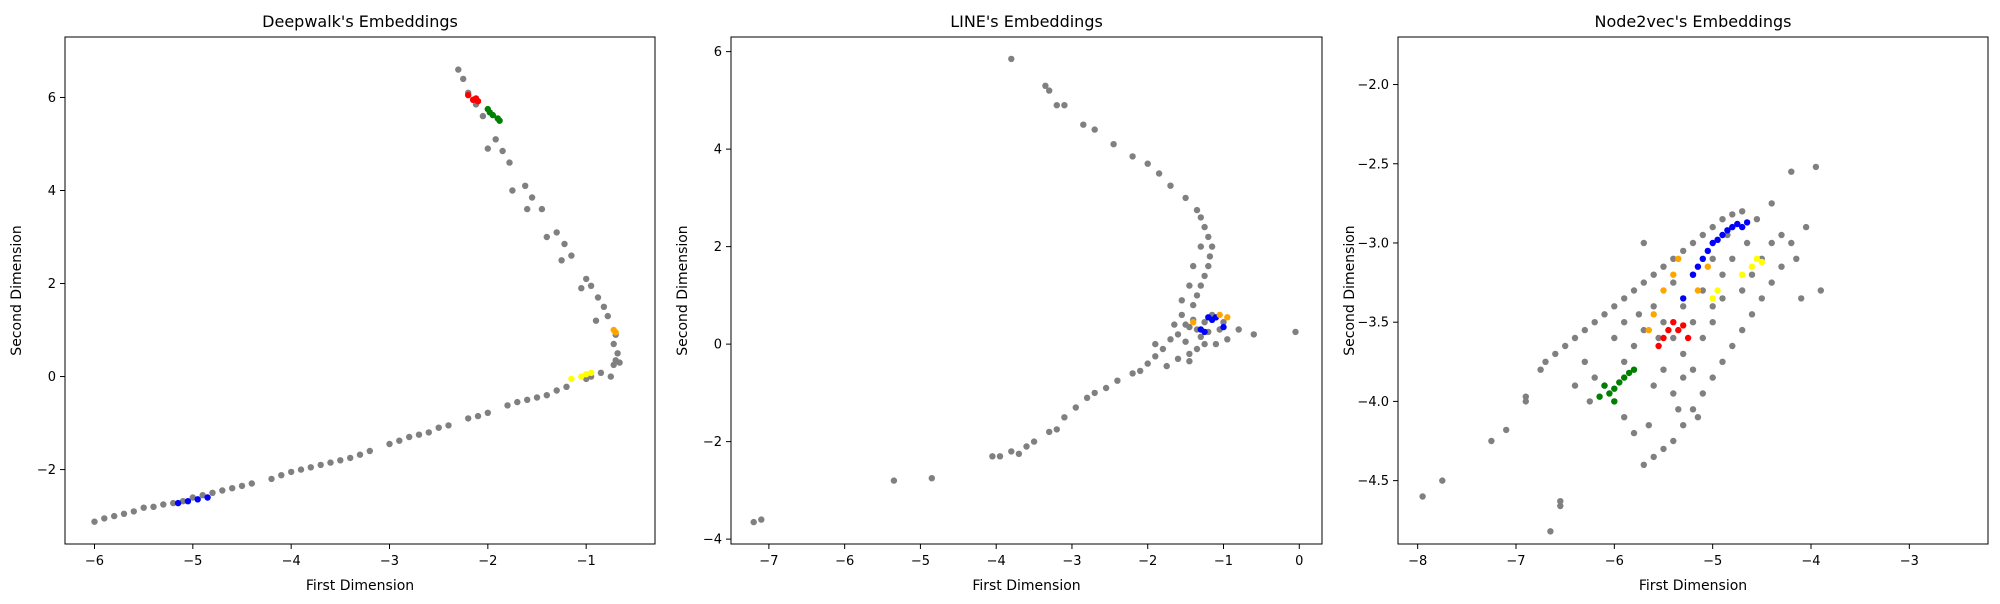 This screenshot has width=2000, height=604. I want to click on y-tick-label: 0, so click(718, 345).